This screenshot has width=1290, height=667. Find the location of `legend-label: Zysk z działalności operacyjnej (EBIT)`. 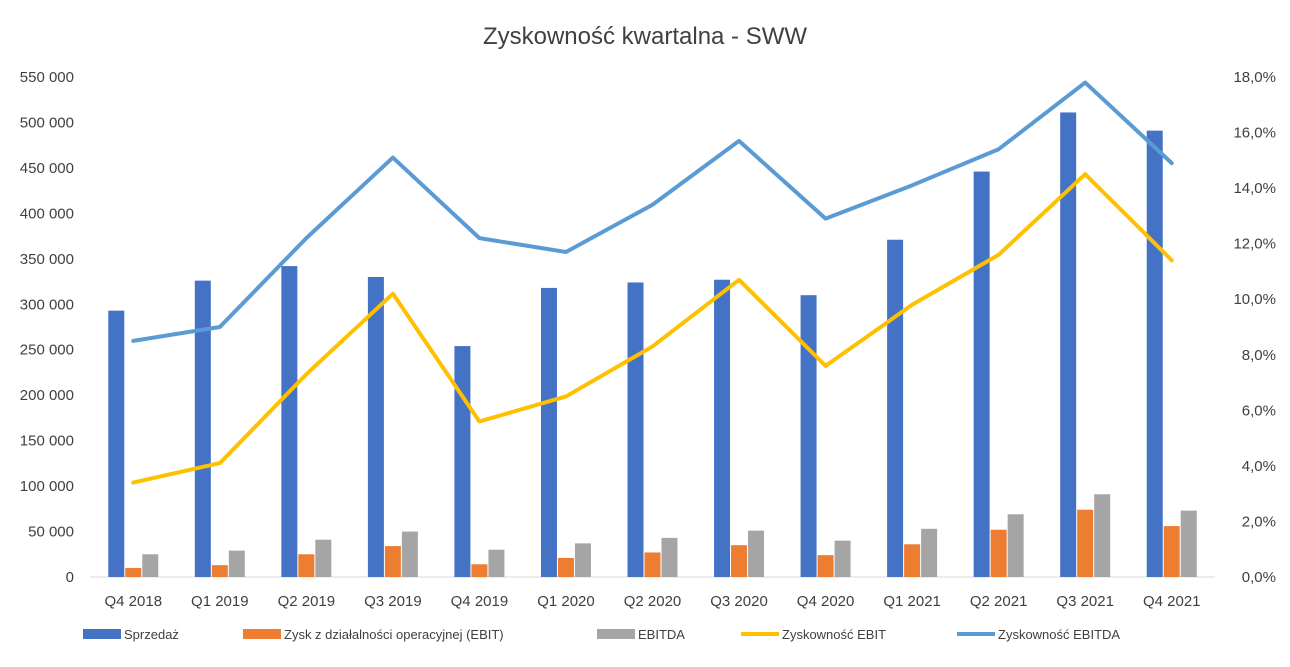

legend-label: Zysk z działalności operacyjnej (EBIT) is located at coordinates (394, 634).